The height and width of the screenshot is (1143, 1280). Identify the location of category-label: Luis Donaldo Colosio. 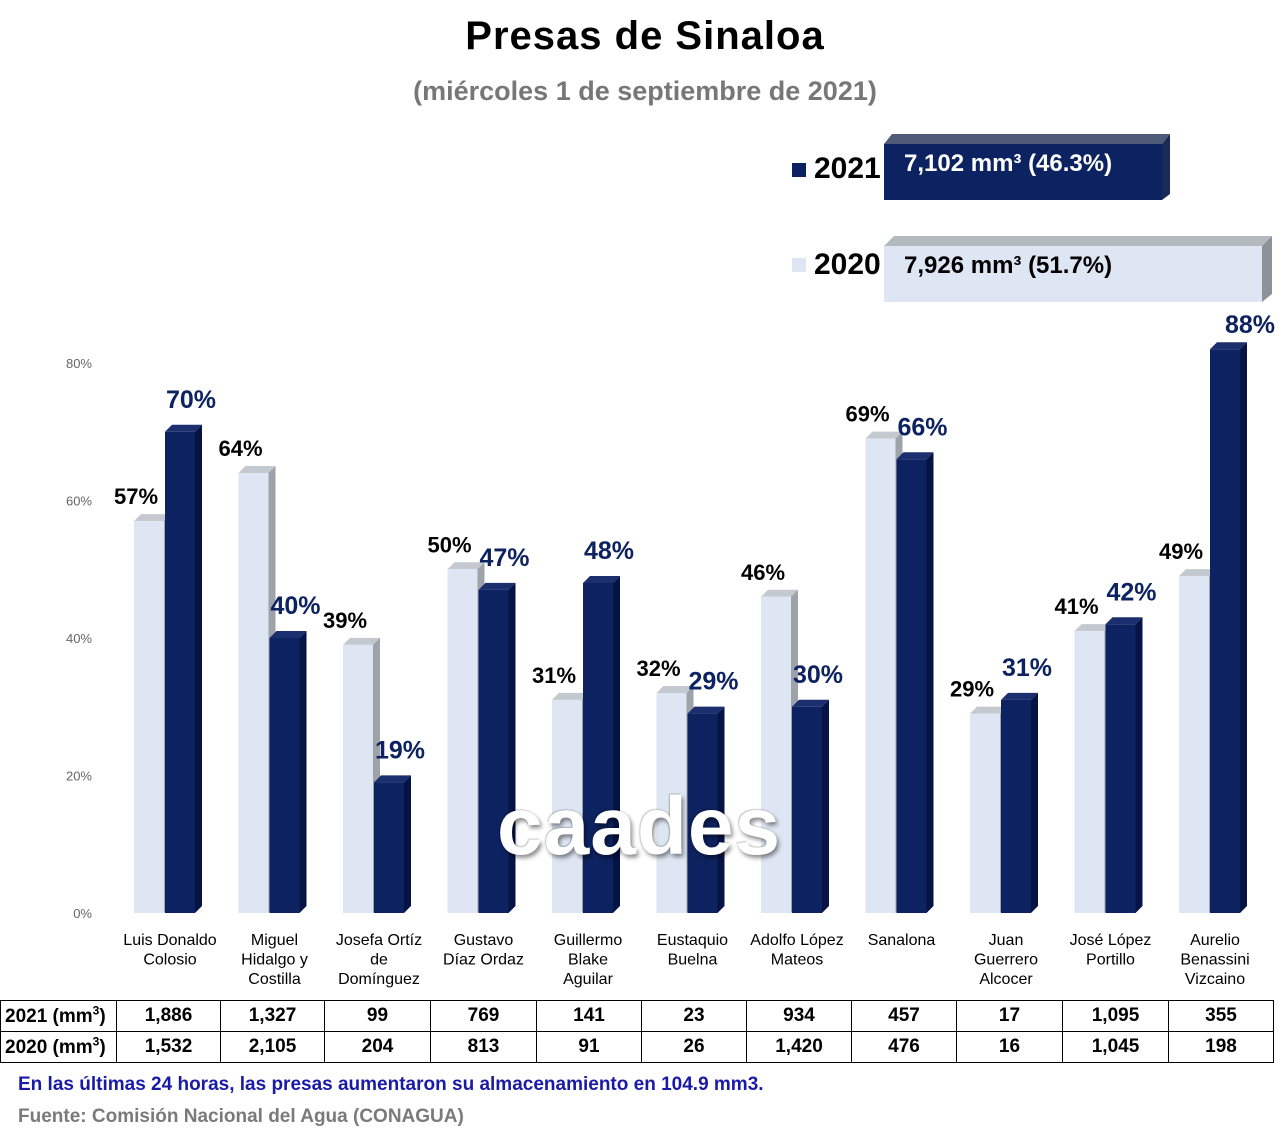
(170, 950).